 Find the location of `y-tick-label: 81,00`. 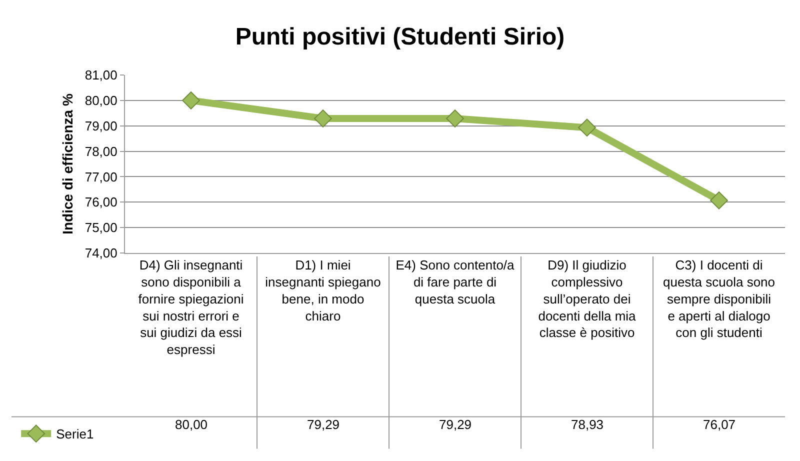

y-tick-label: 81,00 is located at coordinates (101, 75).